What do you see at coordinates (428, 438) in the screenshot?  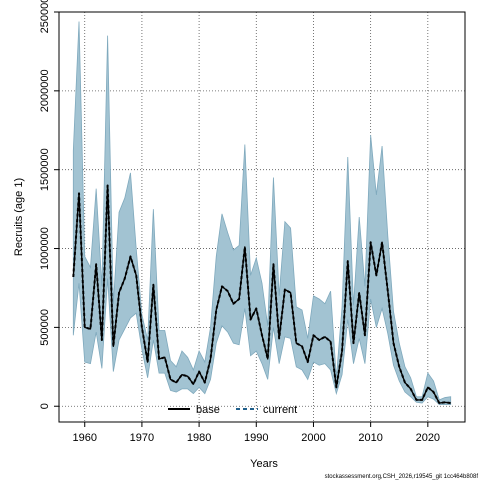 I see `x-tick-label: 2020` at bounding box center [428, 438].